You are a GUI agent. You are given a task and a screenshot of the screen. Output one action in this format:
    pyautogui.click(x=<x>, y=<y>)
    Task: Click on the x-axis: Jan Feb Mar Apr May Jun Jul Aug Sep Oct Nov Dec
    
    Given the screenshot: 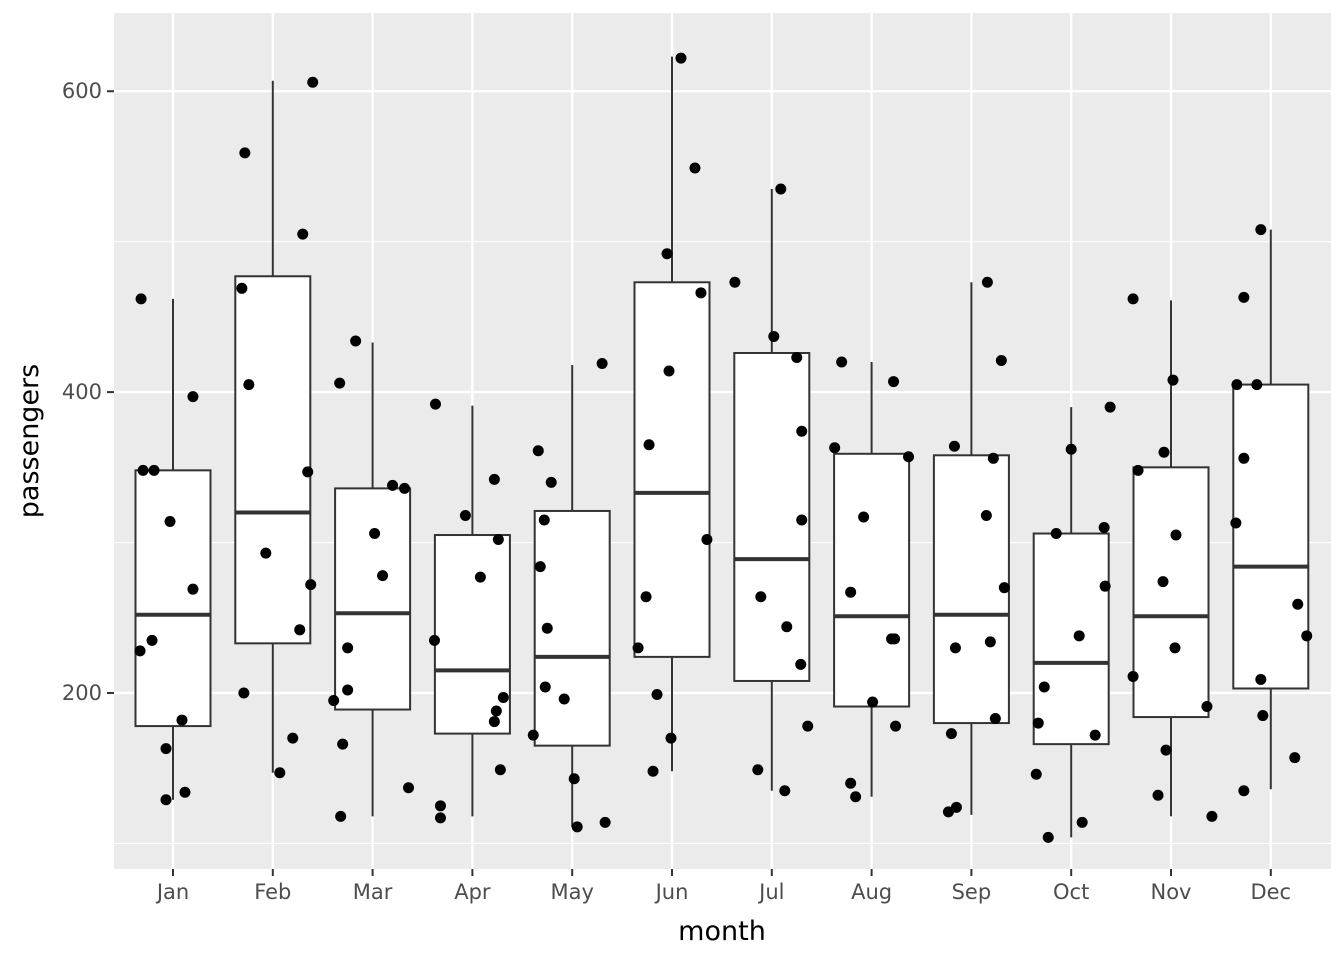 What is the action you would take?
    pyautogui.click(x=723, y=886)
    